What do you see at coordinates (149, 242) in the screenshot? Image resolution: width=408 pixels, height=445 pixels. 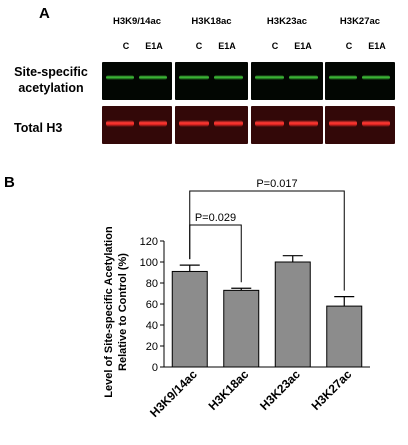 I see `y-tick-label: 120` at bounding box center [149, 242].